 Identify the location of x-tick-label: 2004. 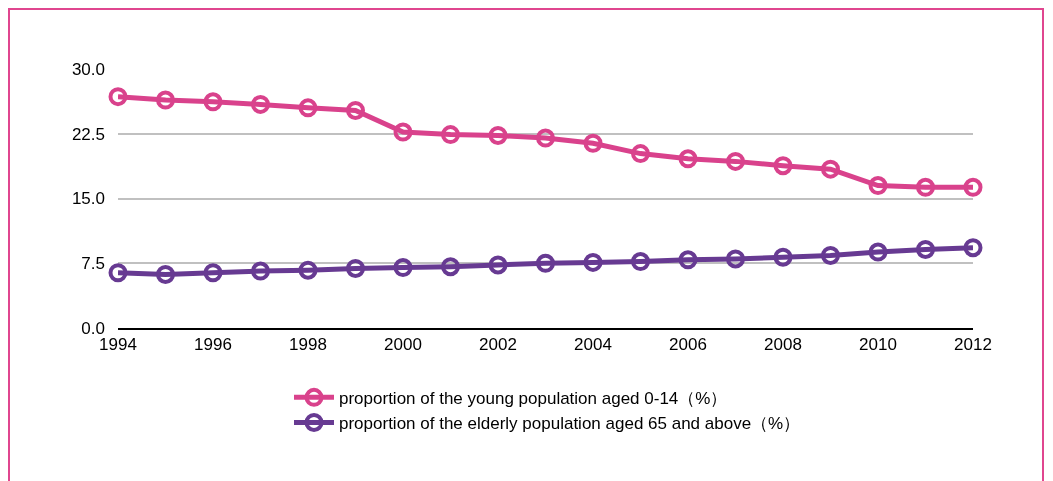
(593, 345).